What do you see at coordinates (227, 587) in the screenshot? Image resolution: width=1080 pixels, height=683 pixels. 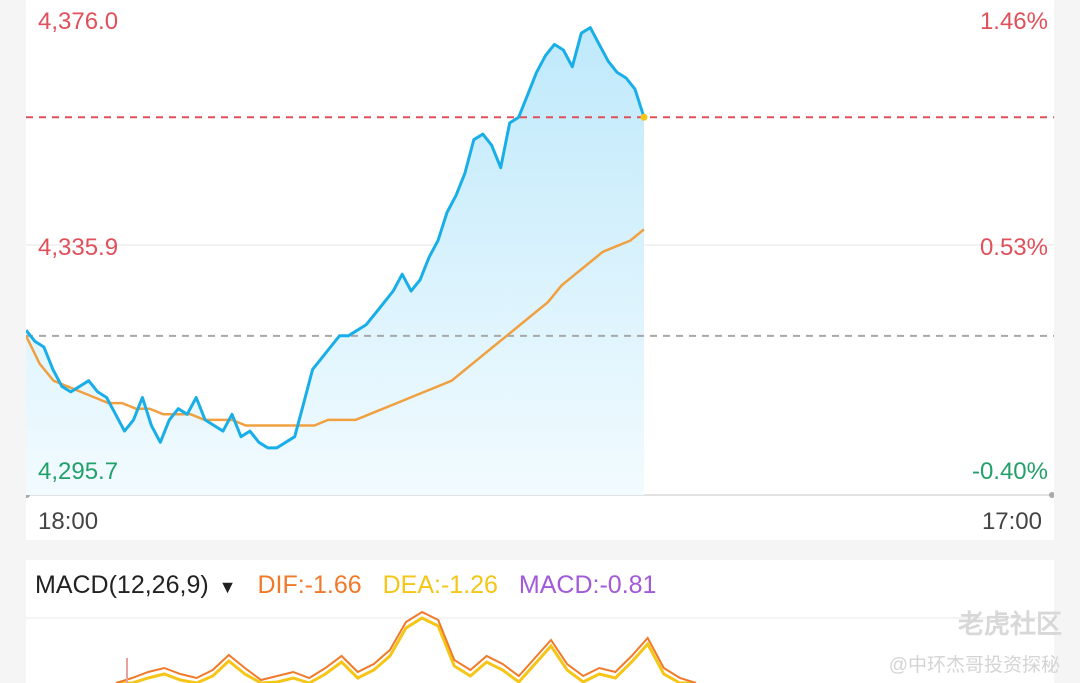 I see `triangle-down-icon: ▼` at bounding box center [227, 587].